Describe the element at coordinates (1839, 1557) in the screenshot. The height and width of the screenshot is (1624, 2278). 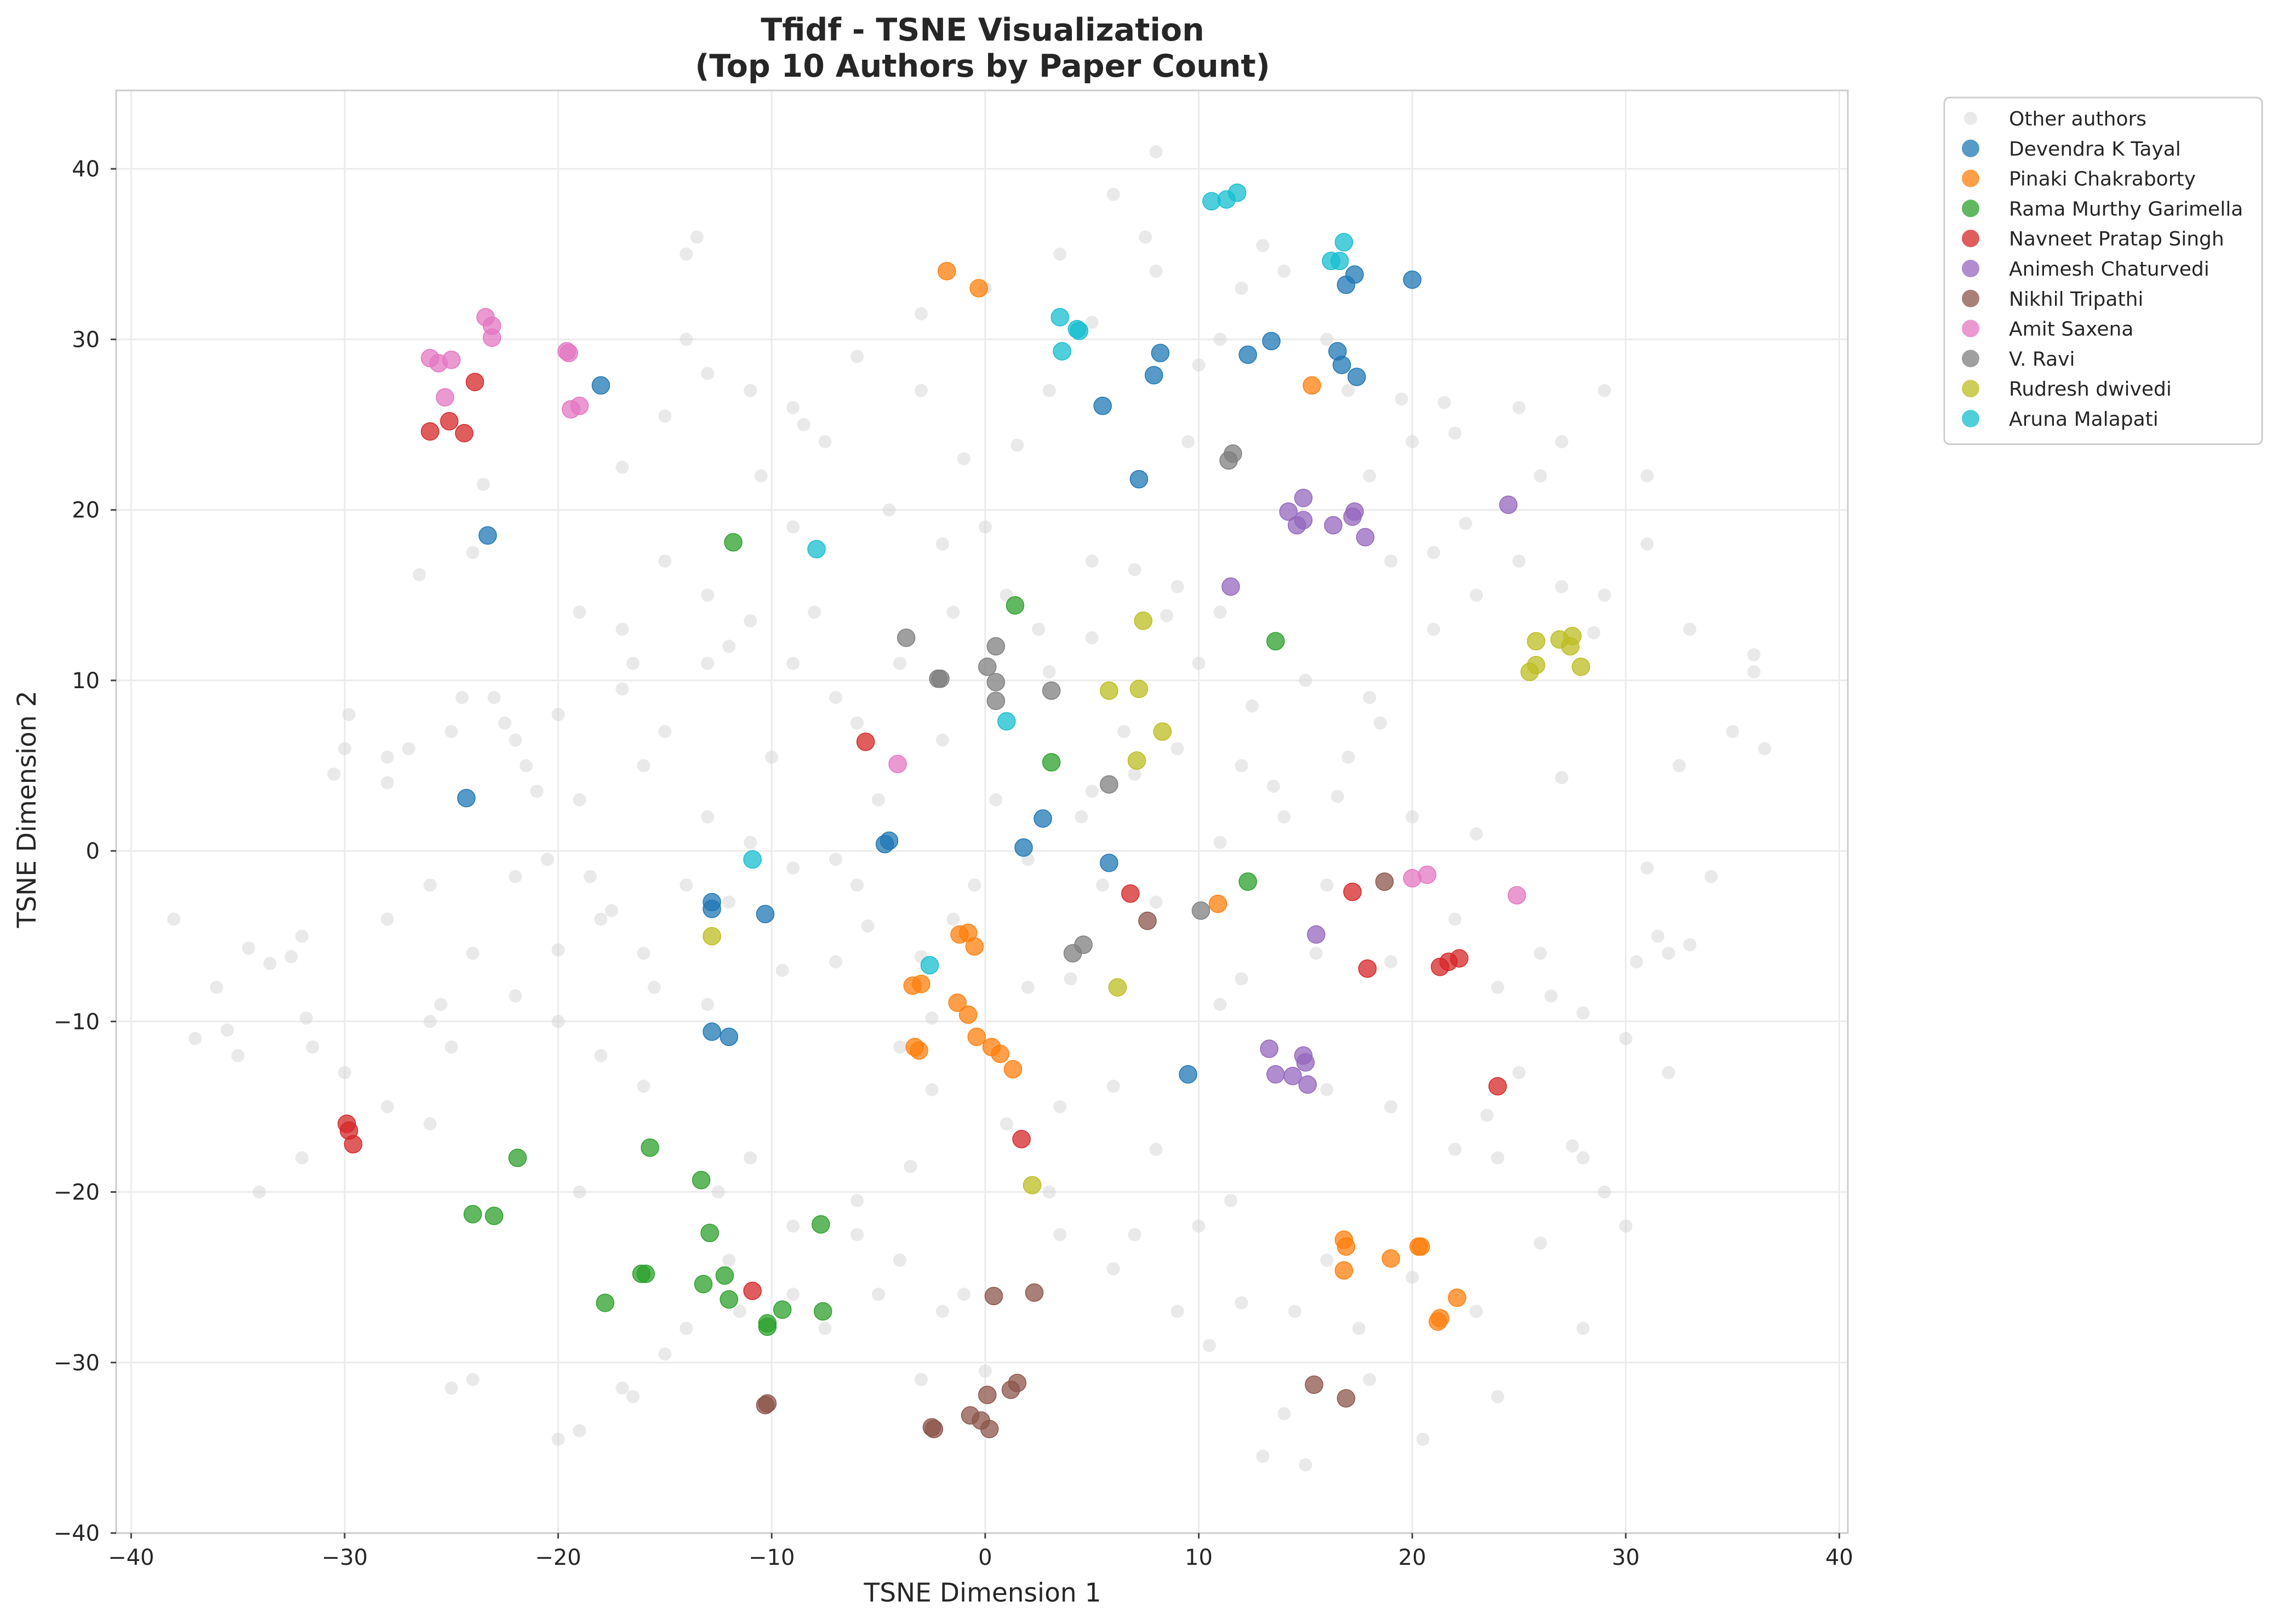
I see `x-tick-label: 40` at that location.